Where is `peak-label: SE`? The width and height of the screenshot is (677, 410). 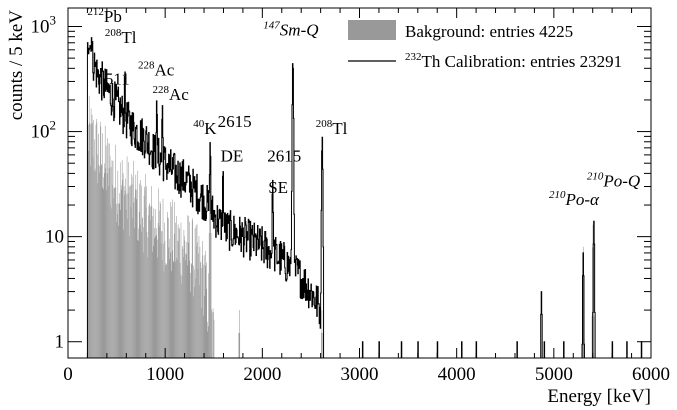
peak-label: SE is located at coordinates (278, 187).